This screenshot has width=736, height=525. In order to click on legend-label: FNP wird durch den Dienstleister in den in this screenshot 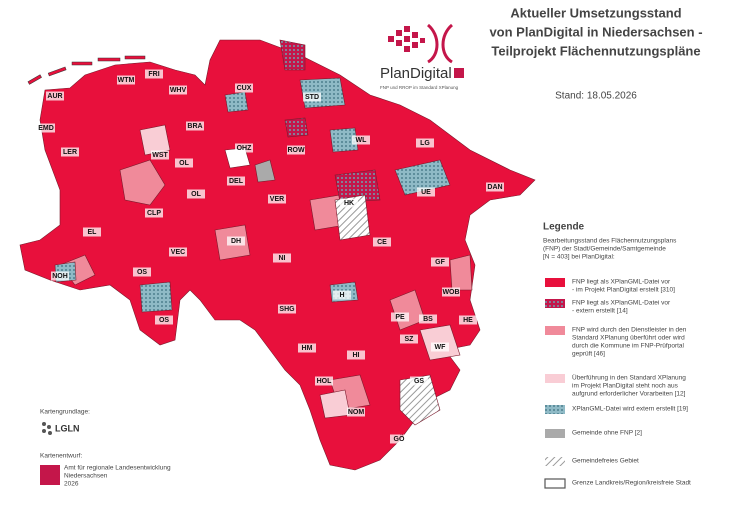, I will do `click(629, 330)`.